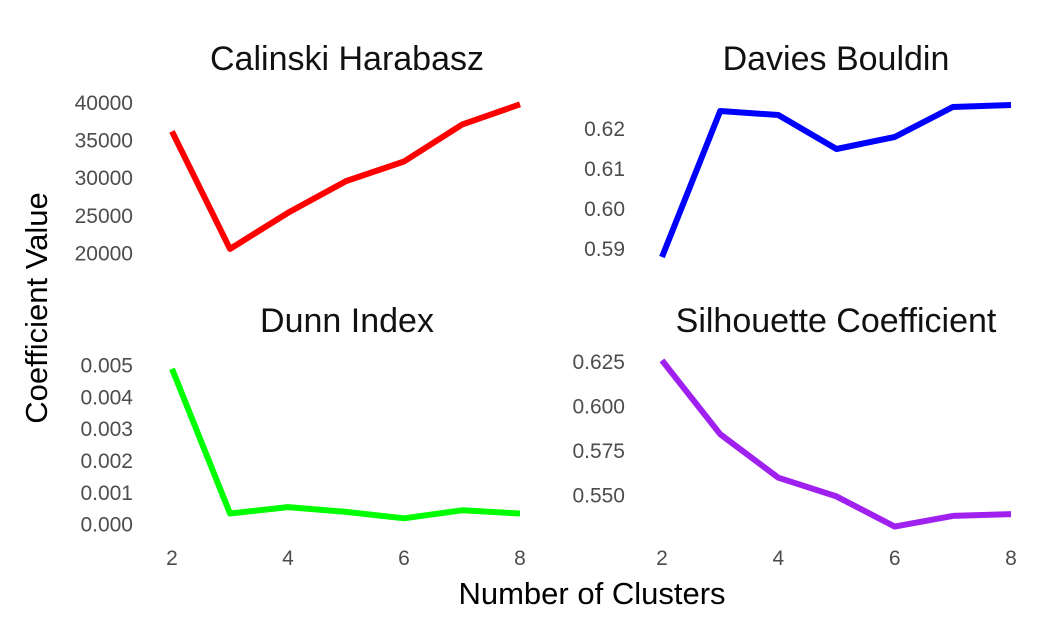 This screenshot has width=1052, height=634. Describe the element at coordinates (104, 253) in the screenshot. I see `y-tick-label: 20000` at that location.